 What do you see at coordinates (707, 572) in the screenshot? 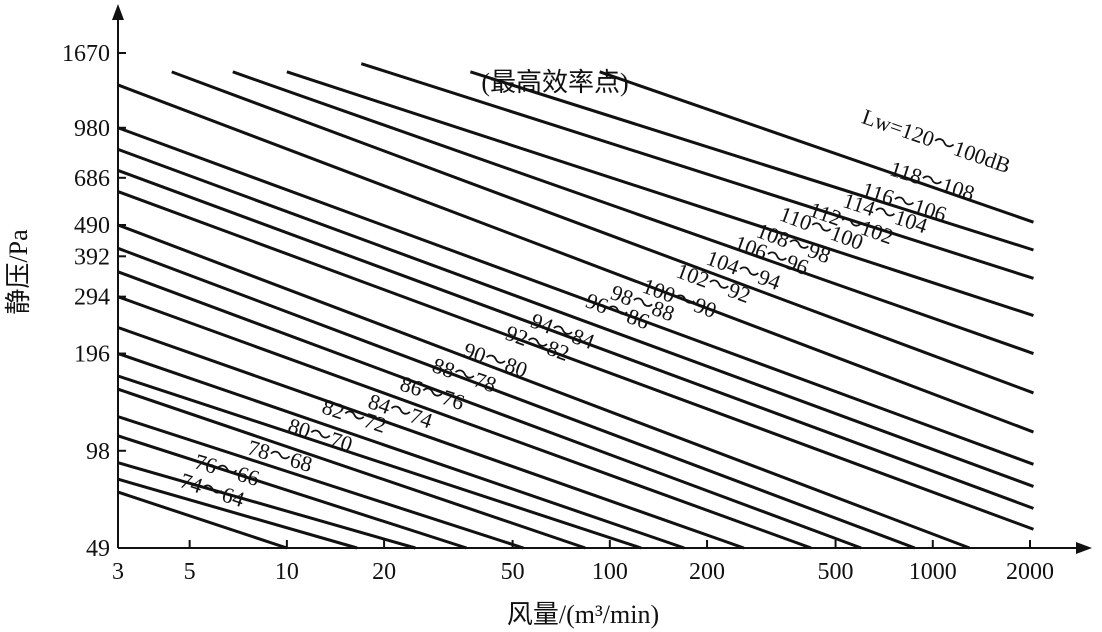
I see `x-tick-label: 200` at bounding box center [707, 572].